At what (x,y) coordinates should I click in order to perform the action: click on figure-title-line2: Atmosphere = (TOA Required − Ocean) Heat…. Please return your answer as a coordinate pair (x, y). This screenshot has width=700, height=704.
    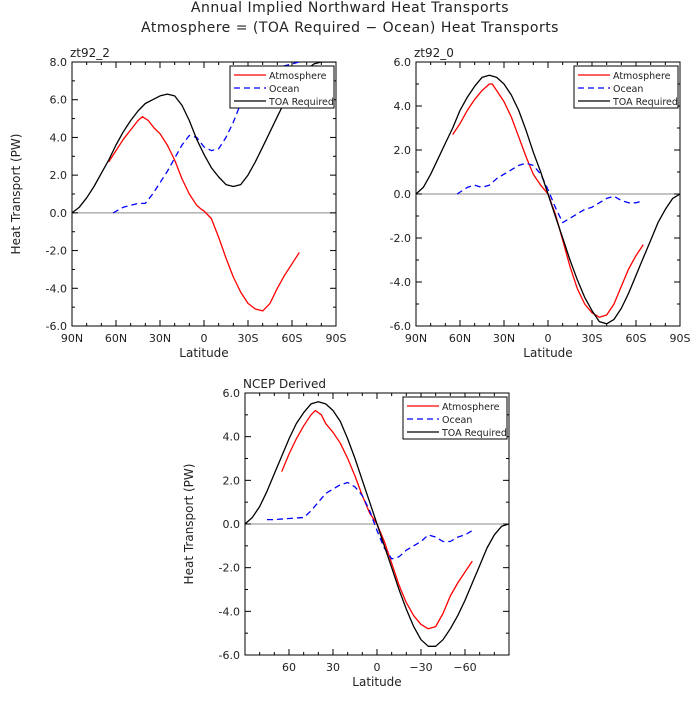
    Looking at the image, I should click on (350, 28).